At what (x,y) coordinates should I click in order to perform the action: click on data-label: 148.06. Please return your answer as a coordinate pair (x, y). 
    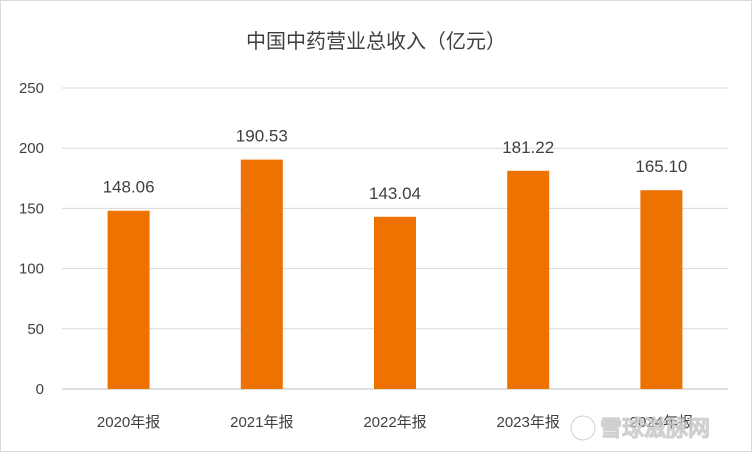
    Looking at the image, I should click on (129, 187).